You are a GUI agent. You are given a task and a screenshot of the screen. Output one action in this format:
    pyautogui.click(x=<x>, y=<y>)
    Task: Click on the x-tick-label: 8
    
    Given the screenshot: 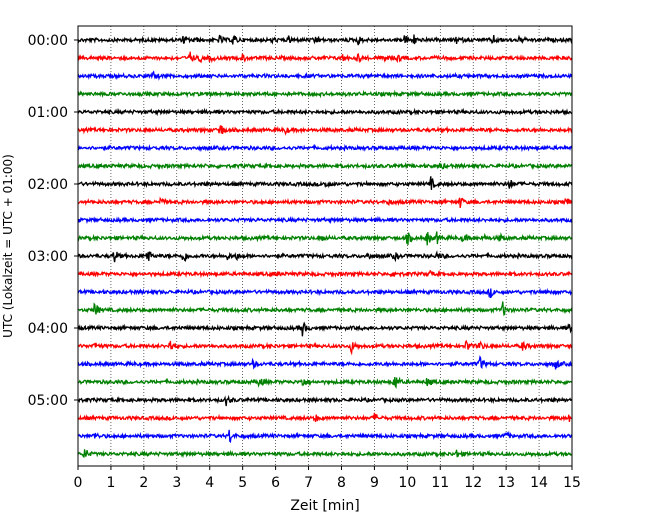 What is the action you would take?
    pyautogui.click(x=341, y=483)
    